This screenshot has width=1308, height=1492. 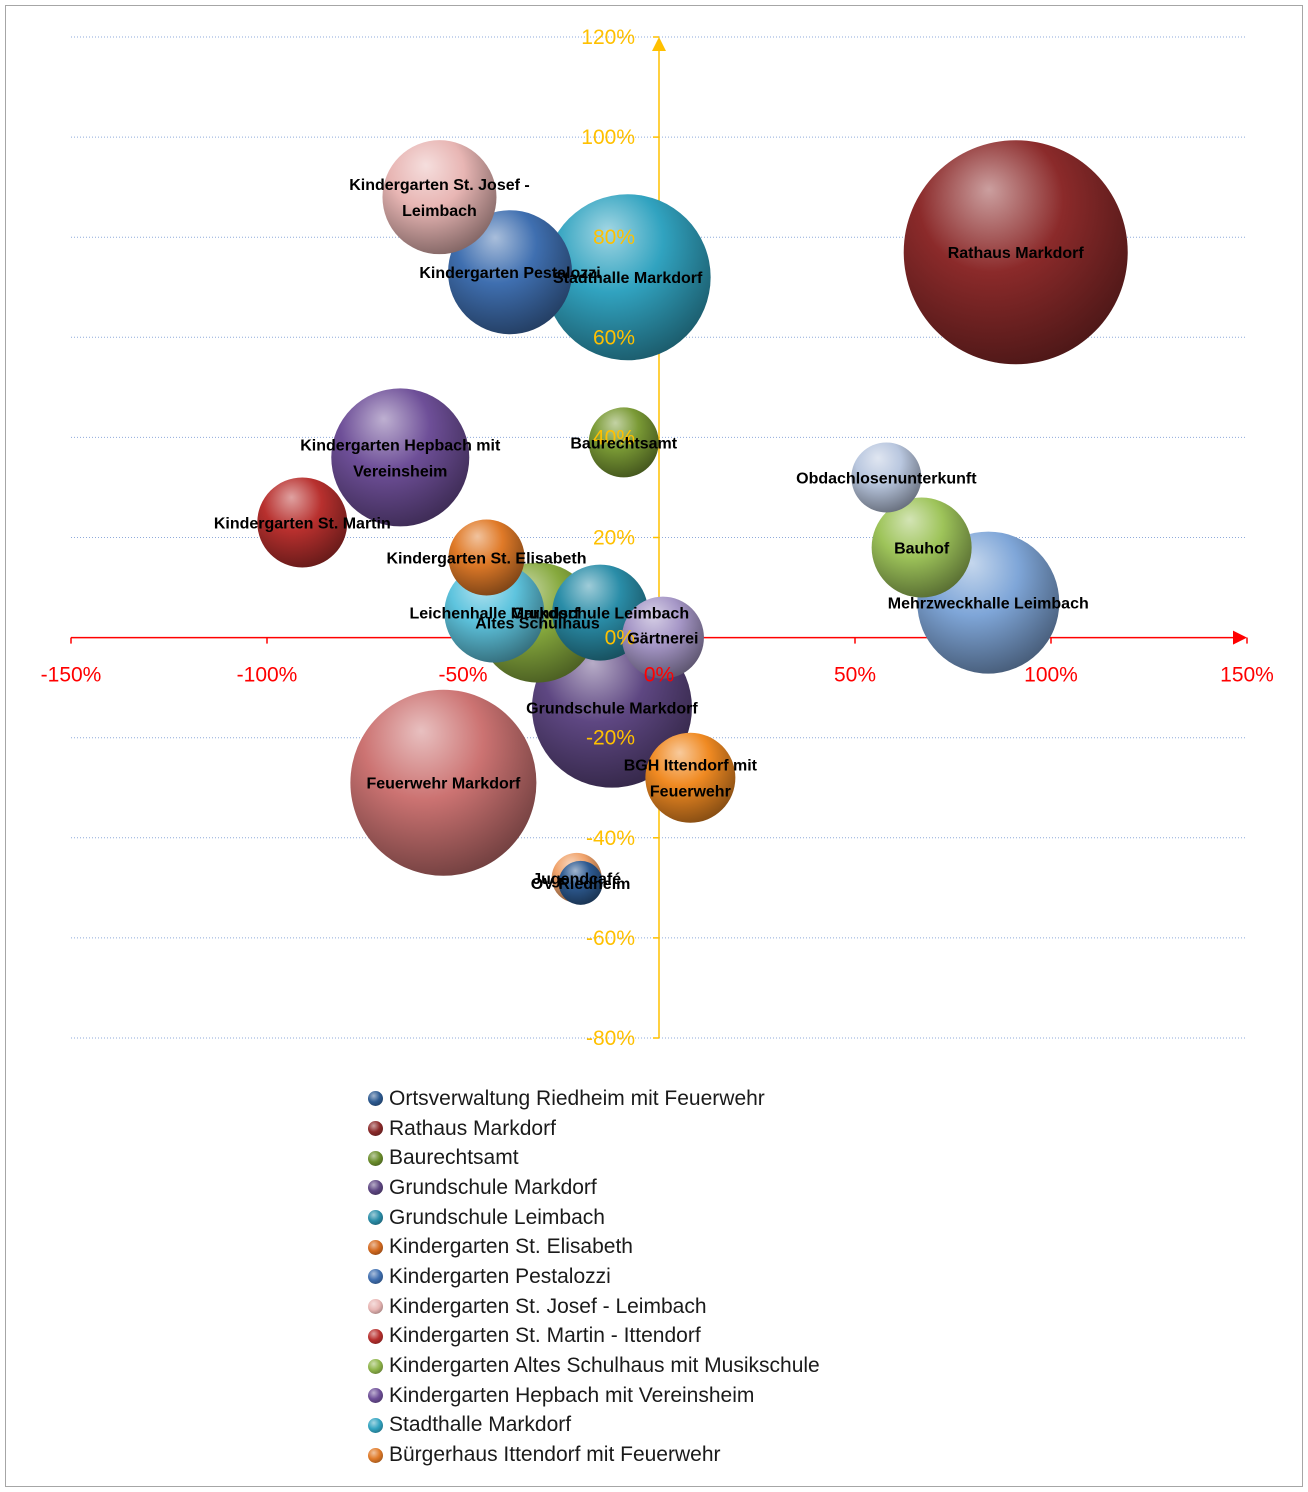 I want to click on legend-item: Kindergarten St. Josef - Leimbach, so click(x=594, y=1307).